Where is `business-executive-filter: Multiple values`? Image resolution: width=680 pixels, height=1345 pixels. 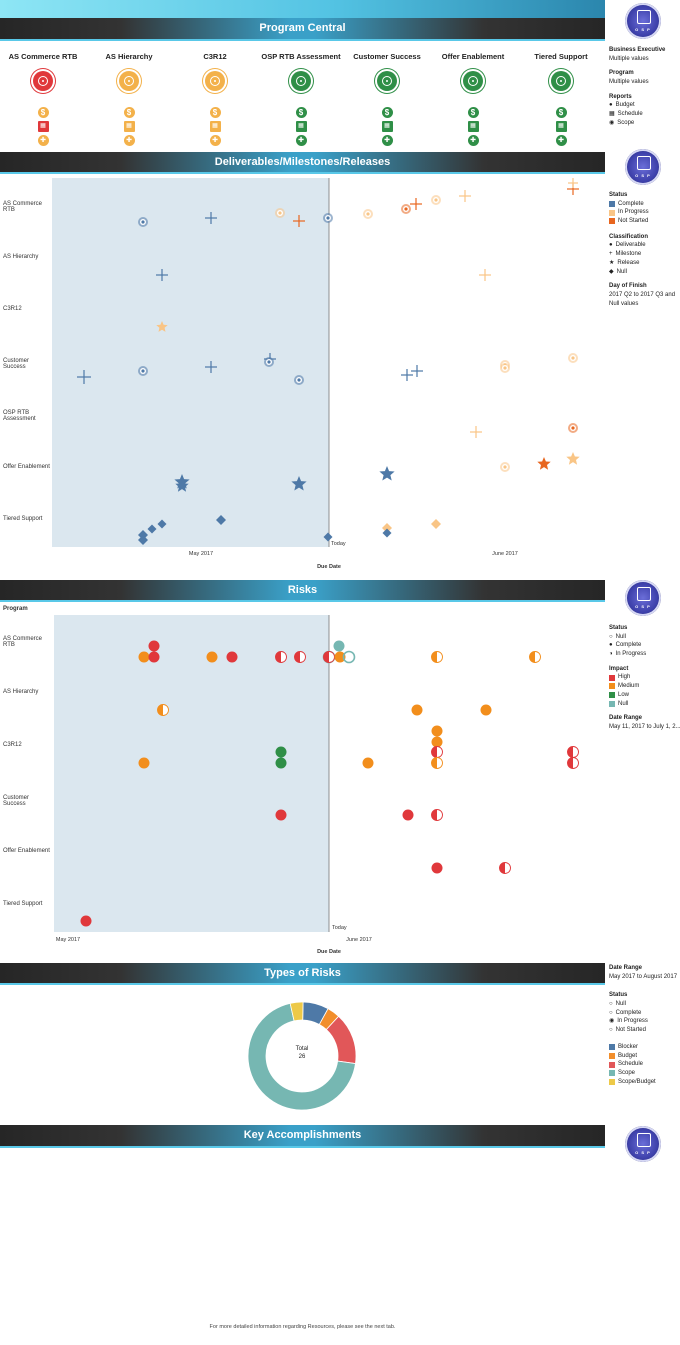
business-executive-filter: Multiple values is located at coordinates (629, 58).